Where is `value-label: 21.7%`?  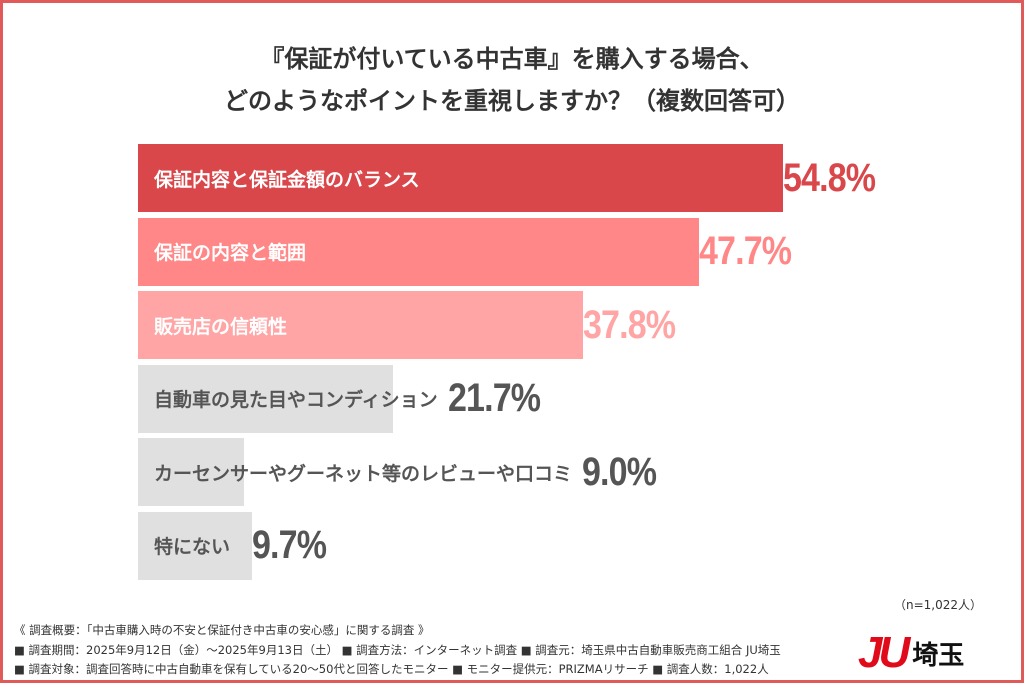 value-label: 21.7% is located at coordinates (494, 398).